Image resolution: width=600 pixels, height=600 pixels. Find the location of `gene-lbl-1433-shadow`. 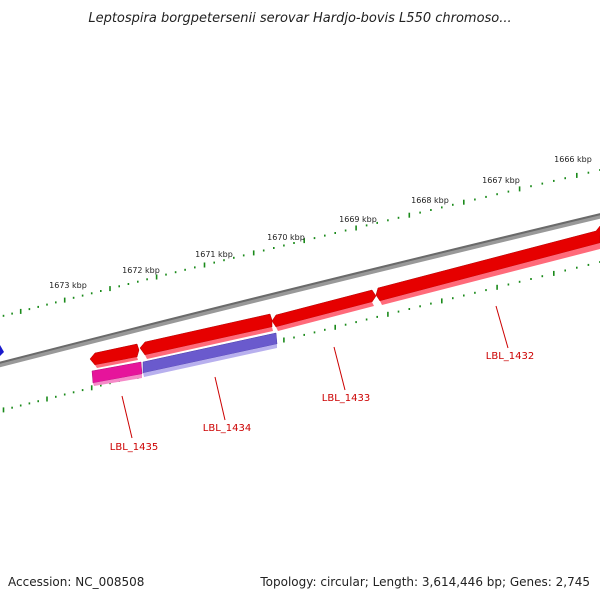

gene-lbl-1433-shadow is located at coordinates (325, 316).